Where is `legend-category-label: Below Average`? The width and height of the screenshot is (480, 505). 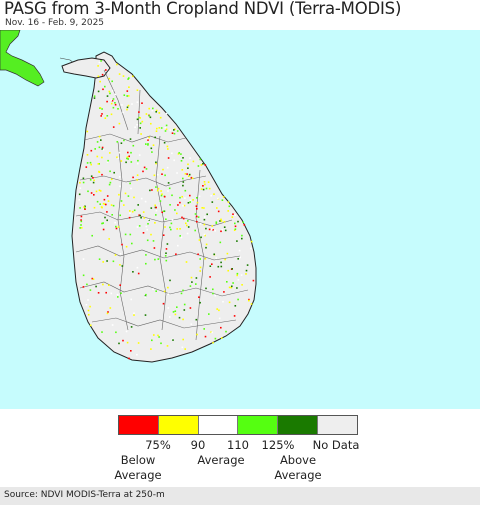 legend-category-label: Below Average is located at coordinates (138, 467).